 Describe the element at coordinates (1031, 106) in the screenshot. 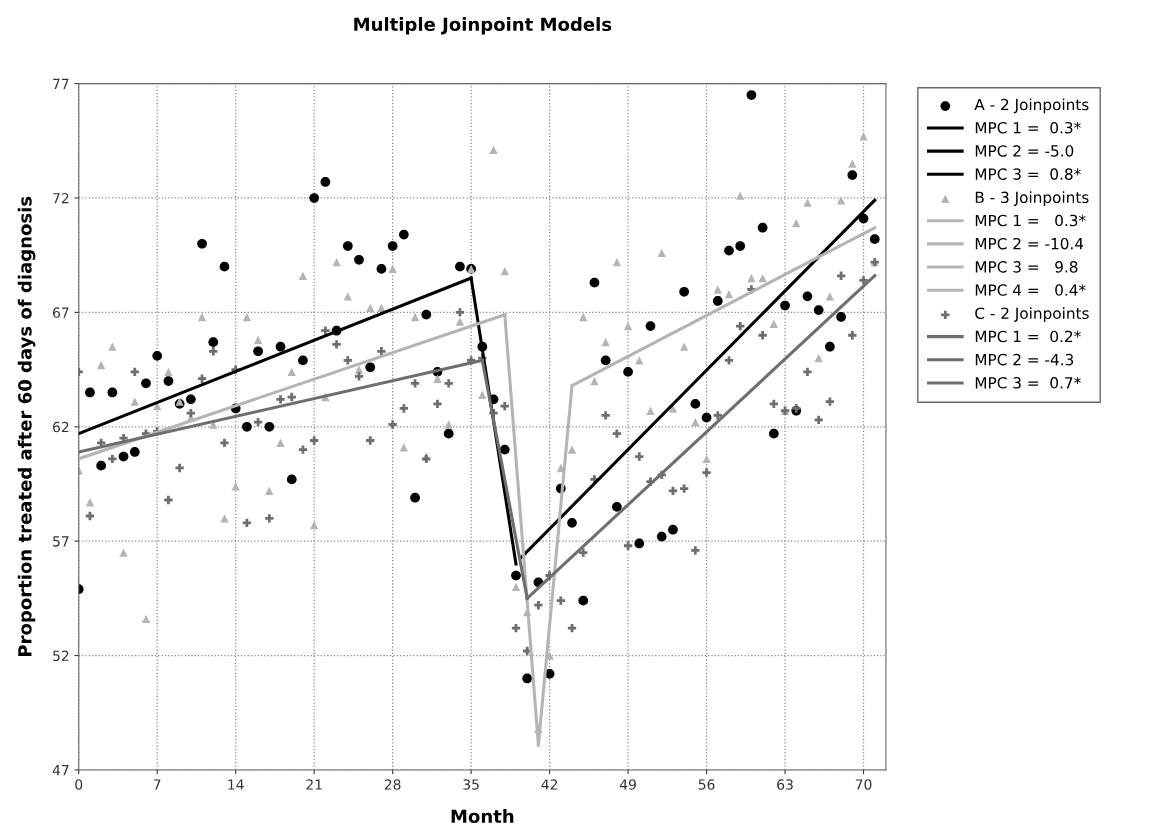

I see `legend-label: A - 2 Joinpoints` at that location.